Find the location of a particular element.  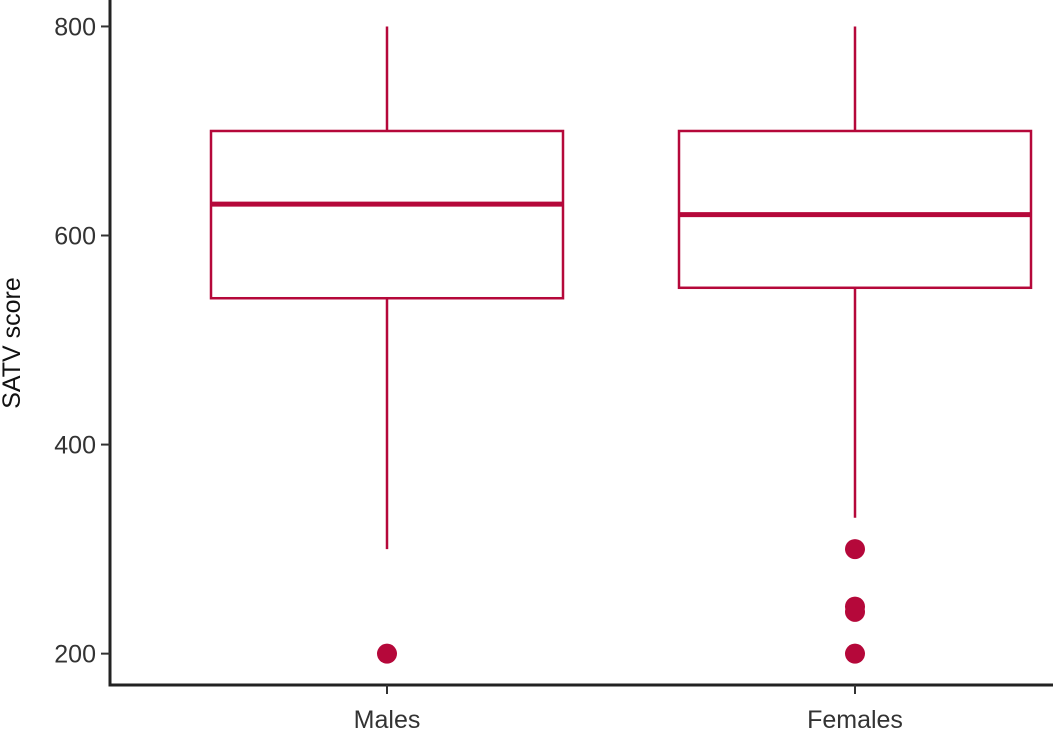

x-tick-label-females: Females is located at coordinates (855, 717).